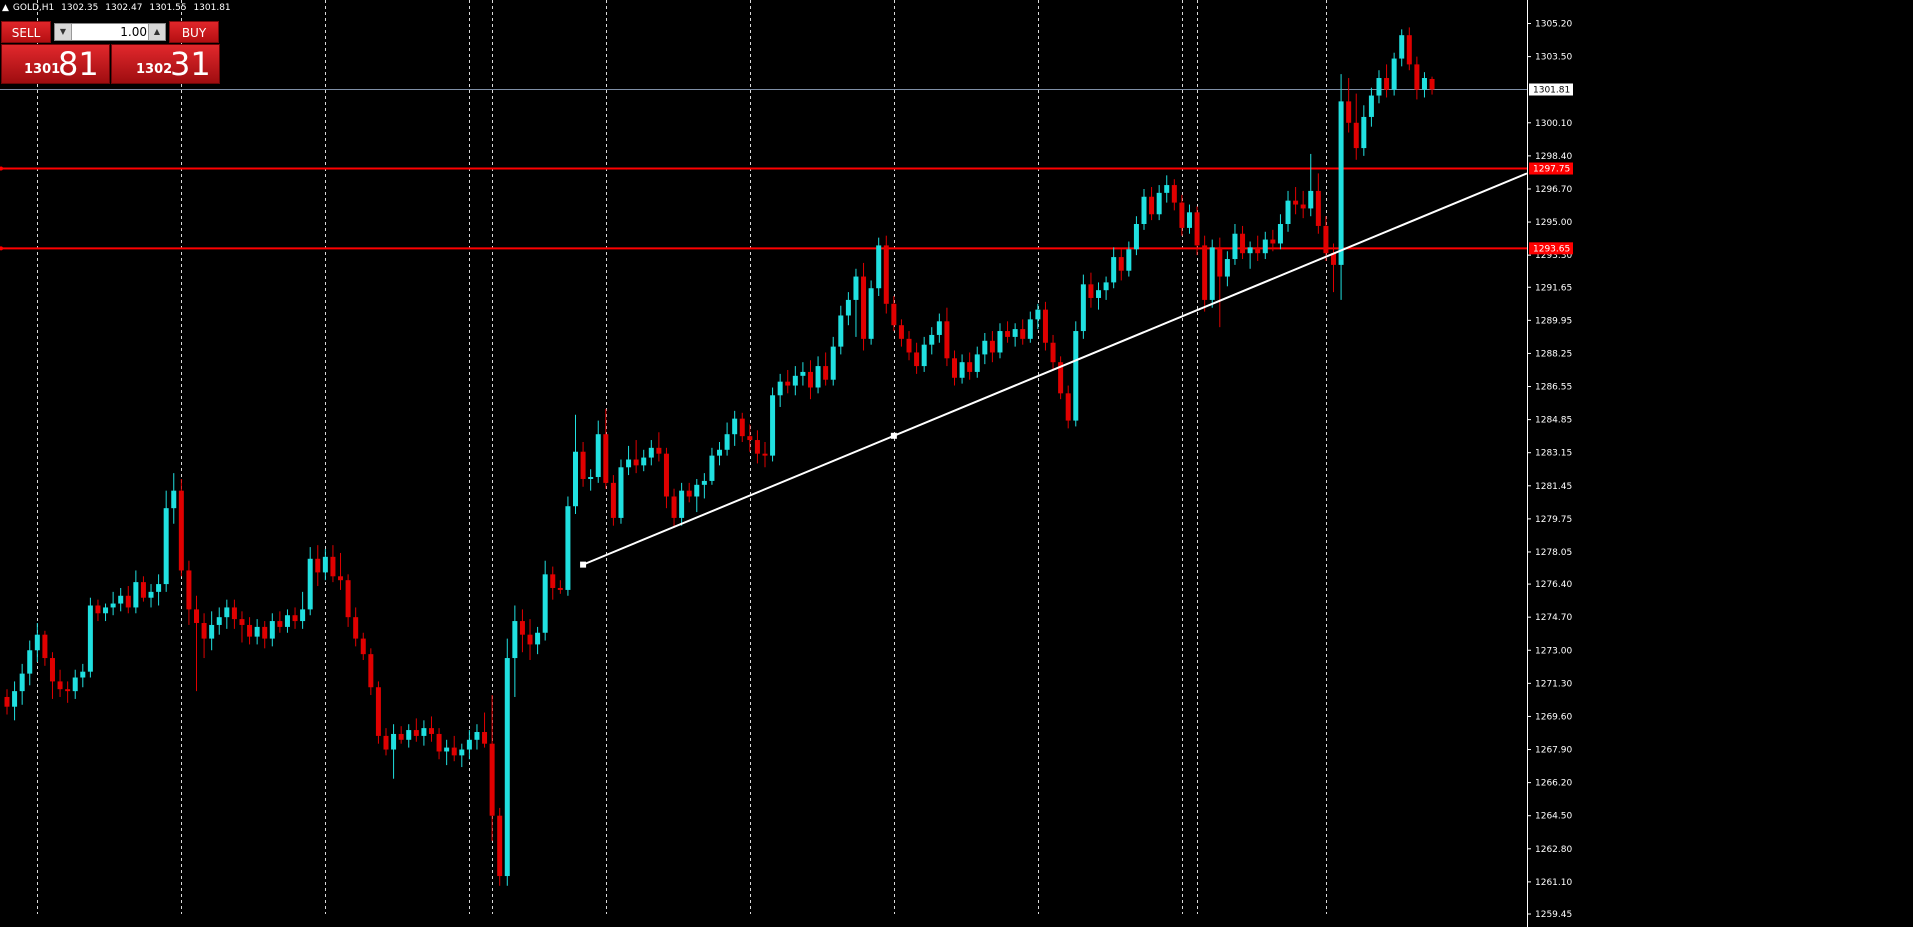  I want to click on symbol-label: GOLD,H1, so click(33, 8).